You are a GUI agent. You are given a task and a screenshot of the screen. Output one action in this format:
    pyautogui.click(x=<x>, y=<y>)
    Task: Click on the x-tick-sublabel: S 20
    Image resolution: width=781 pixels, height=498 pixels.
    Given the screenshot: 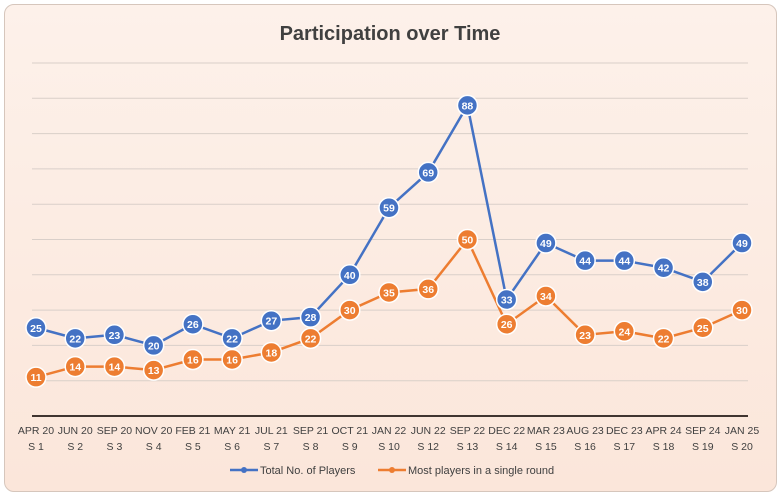 What is the action you would take?
    pyautogui.click(x=742, y=447)
    